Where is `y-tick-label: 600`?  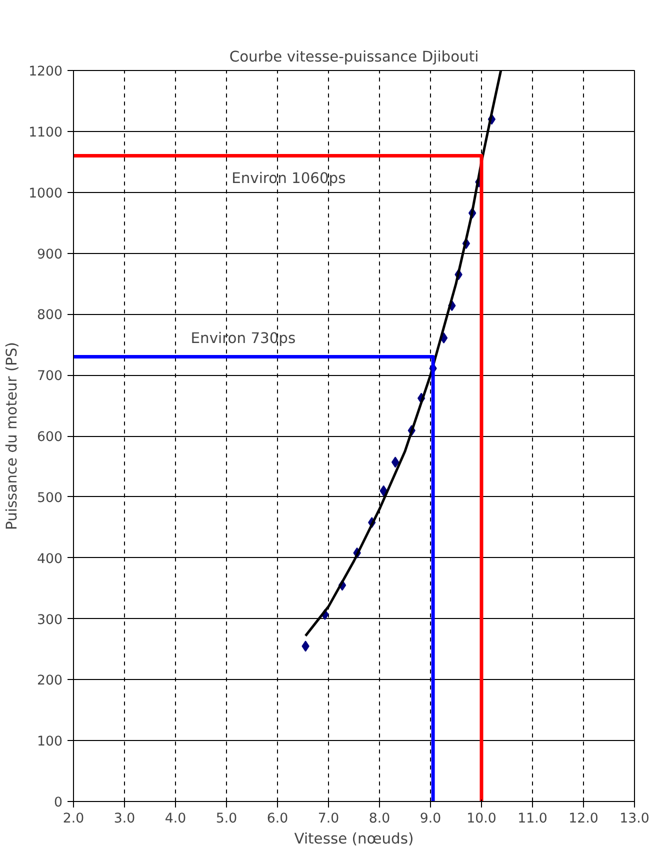
y-tick-label: 600 is located at coordinates (50, 437).